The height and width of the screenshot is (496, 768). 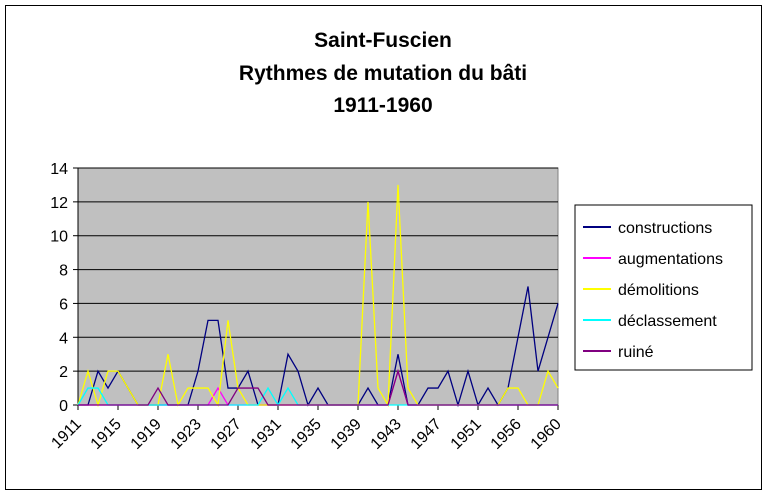 What do you see at coordinates (667, 321) in the screenshot?
I see `legend-label: déclassement` at bounding box center [667, 321].